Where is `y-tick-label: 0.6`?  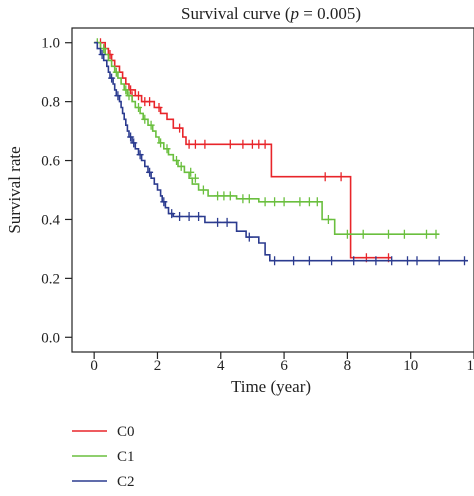
y-tick-label: 0.6 is located at coordinates (50, 162).